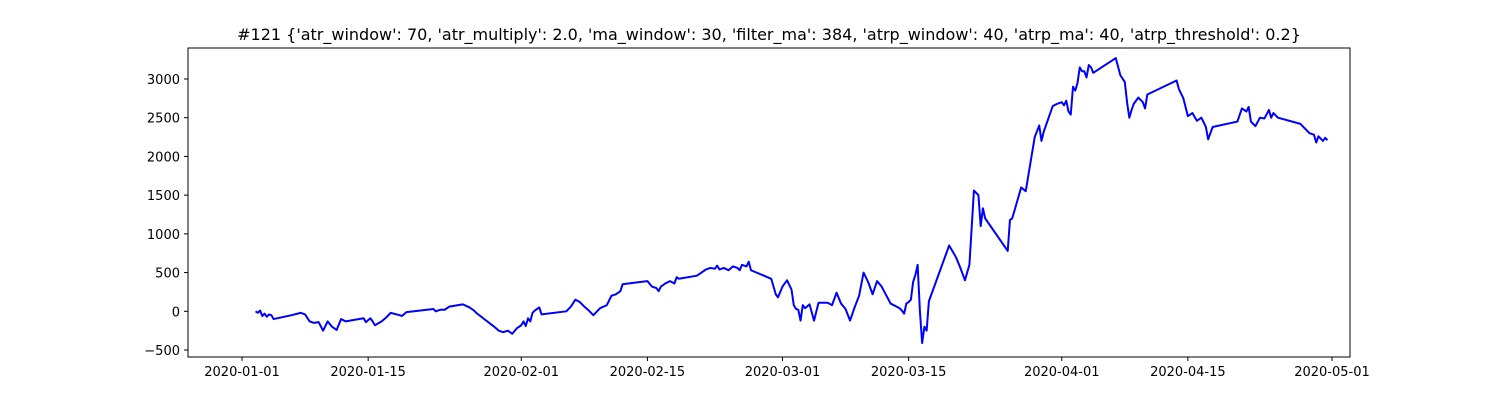 The image size is (1500, 400). I want to click on x-tick-label: 2020-04-01, so click(1062, 372).